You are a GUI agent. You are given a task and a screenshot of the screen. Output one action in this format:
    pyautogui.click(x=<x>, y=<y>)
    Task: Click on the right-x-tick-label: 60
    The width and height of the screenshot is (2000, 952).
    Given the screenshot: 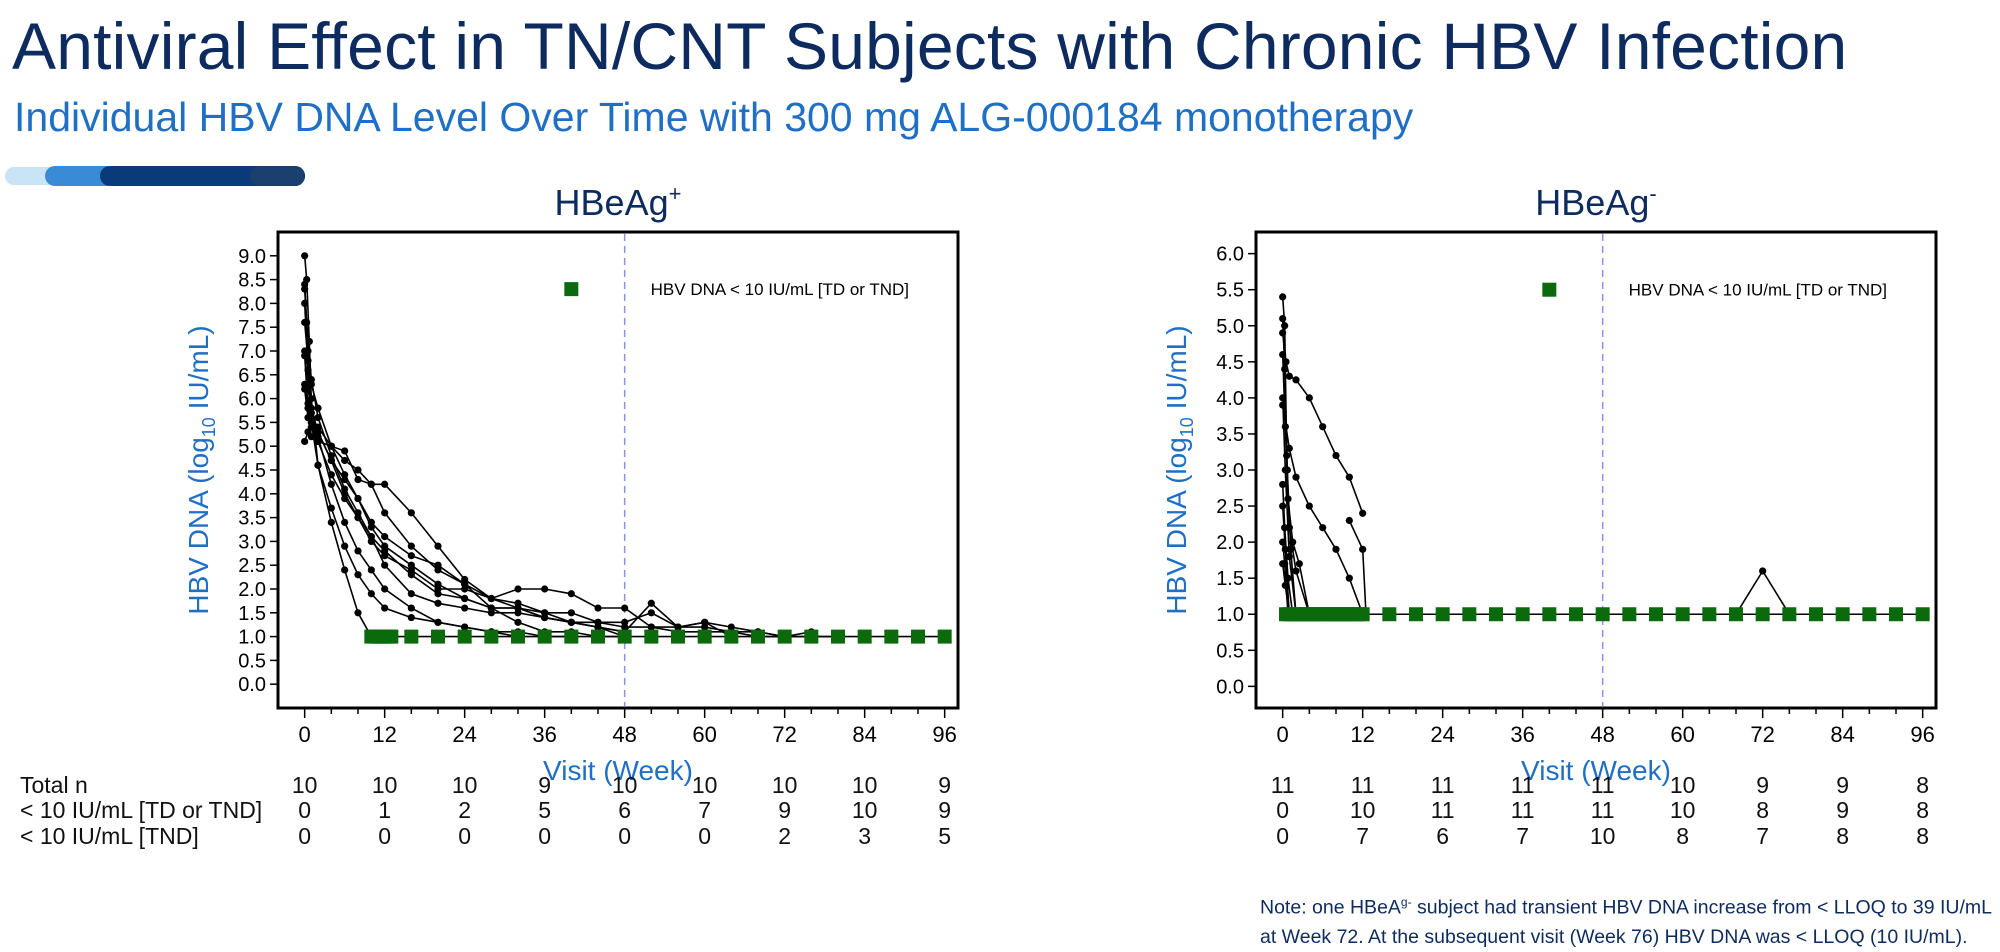 What is the action you would take?
    pyautogui.click(x=1682, y=734)
    